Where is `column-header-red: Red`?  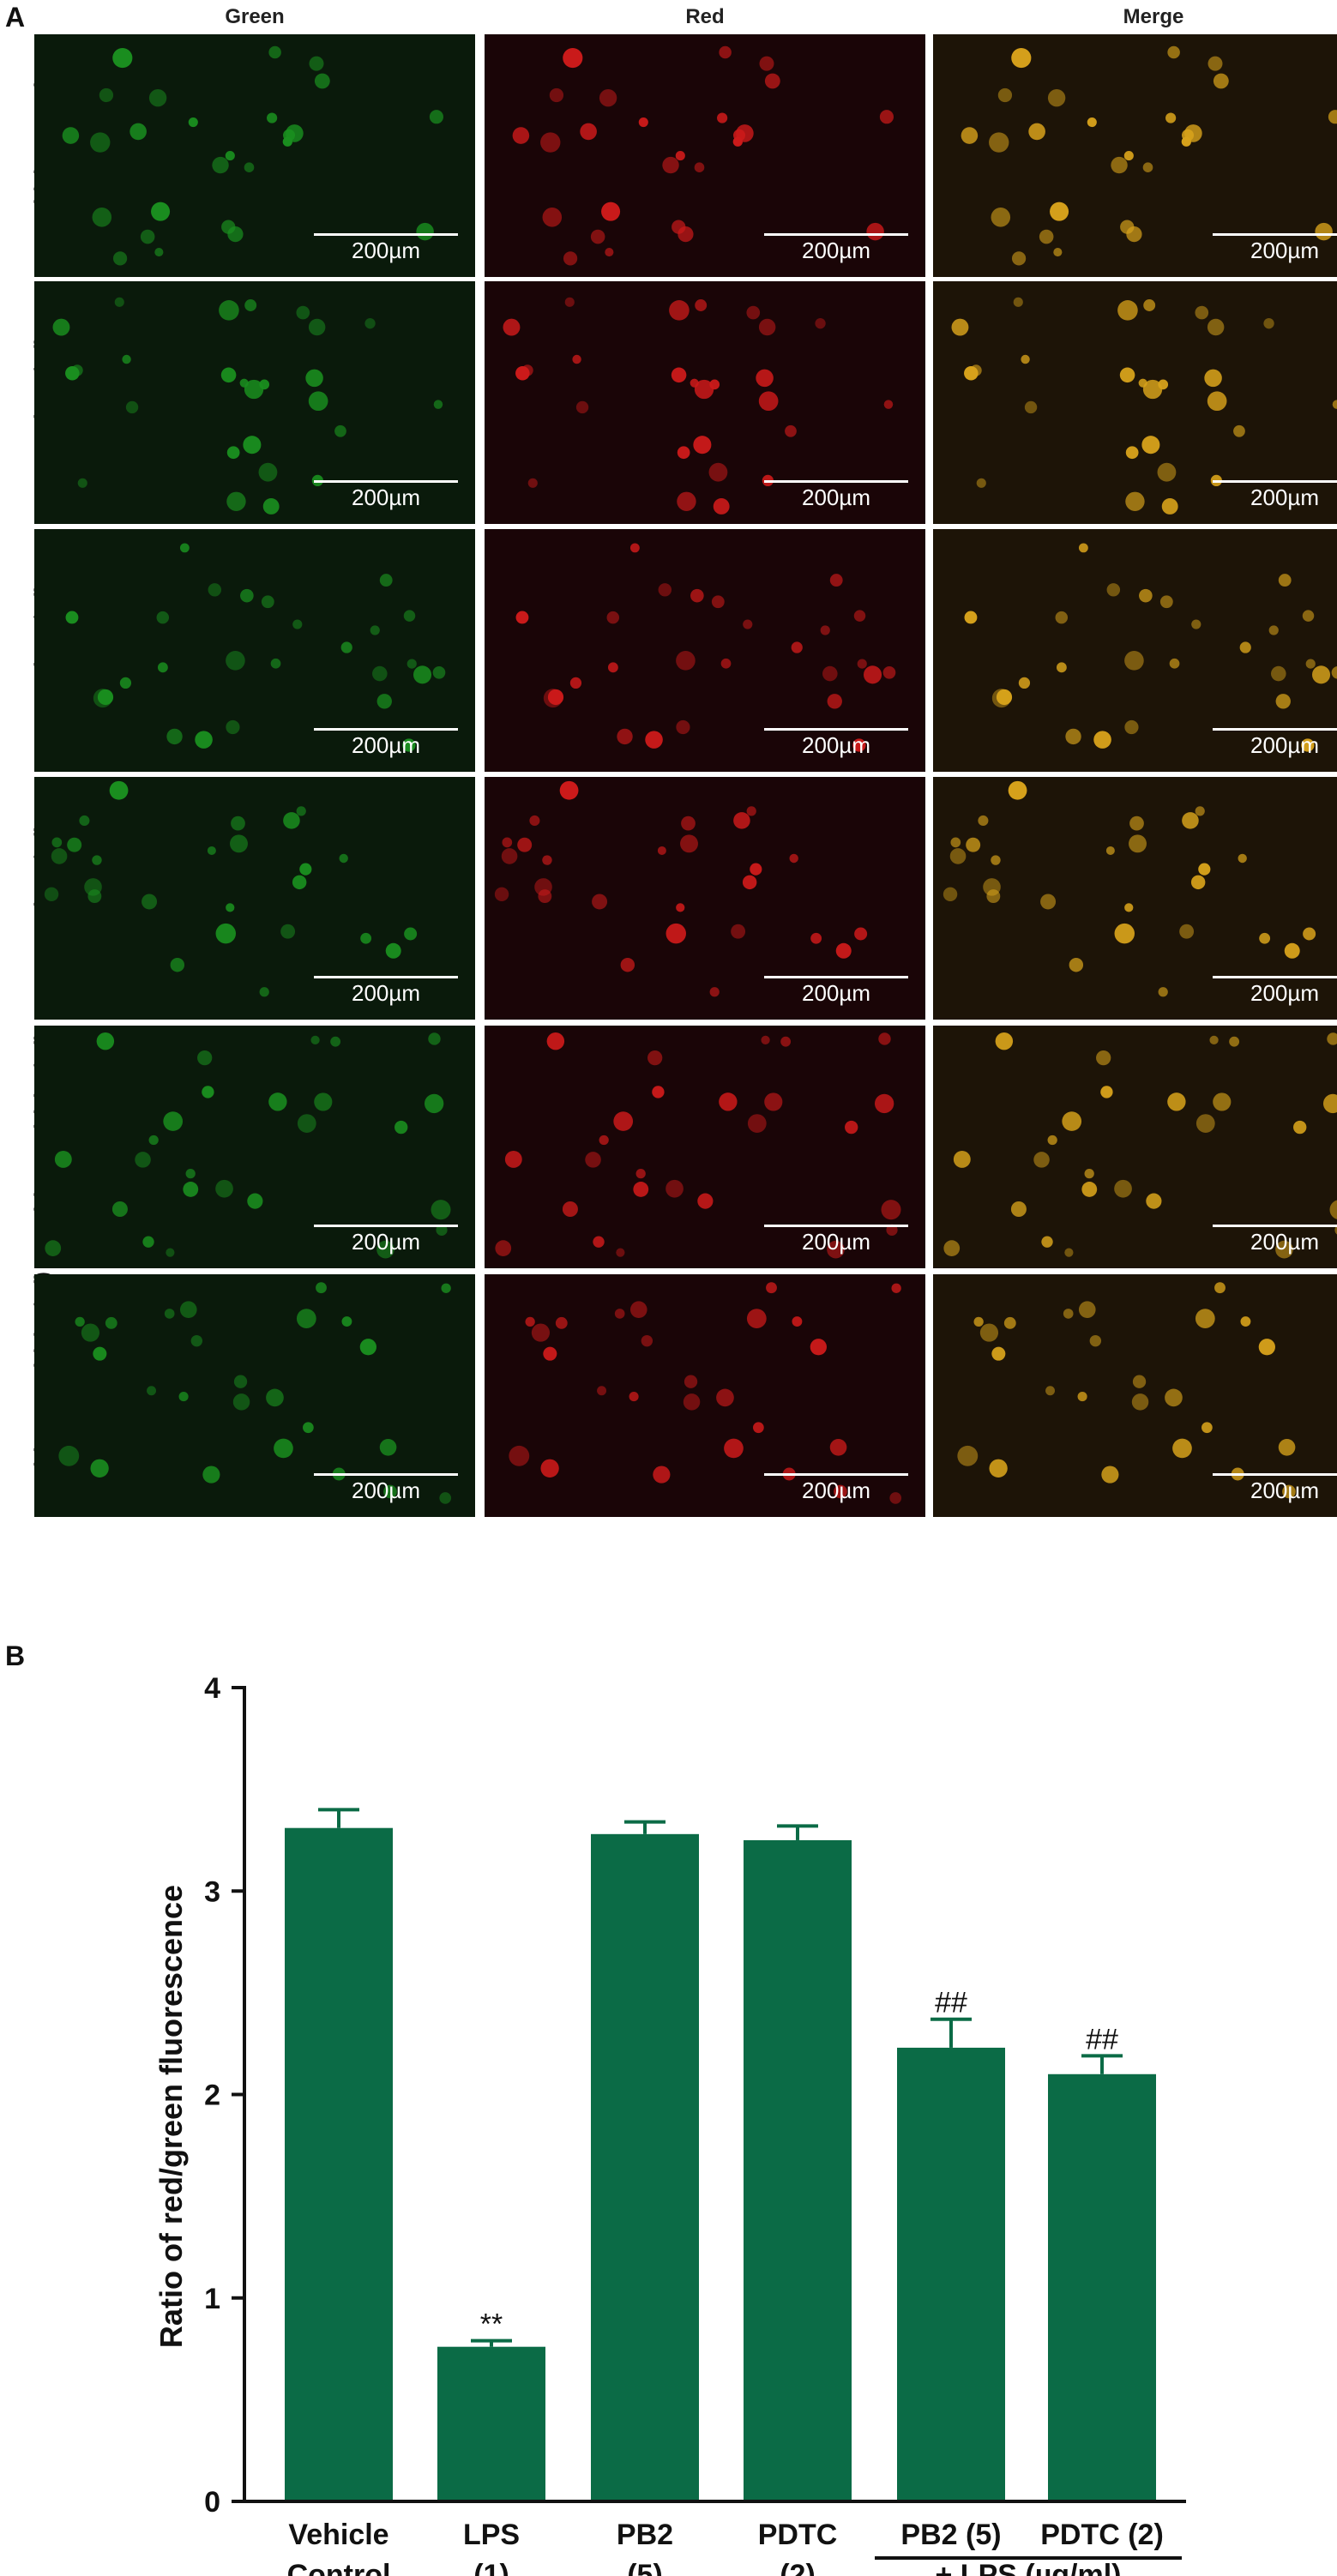
column-header-red: Red is located at coordinates (705, 16).